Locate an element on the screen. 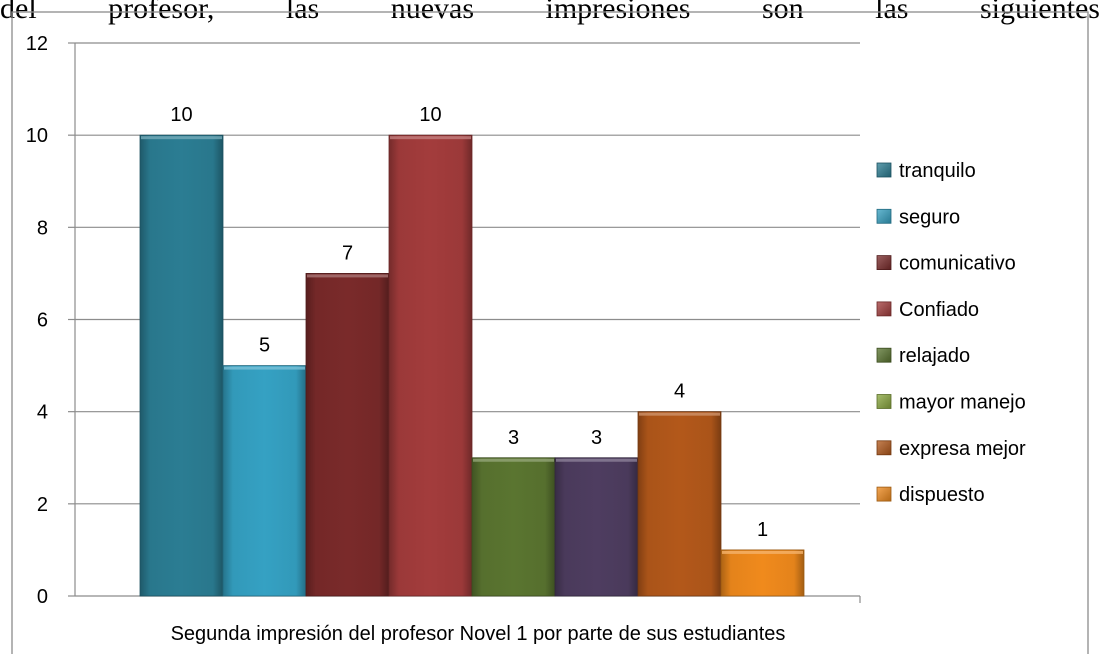 This screenshot has width=1100, height=654. legend-label: comunicativo is located at coordinates (957, 264).